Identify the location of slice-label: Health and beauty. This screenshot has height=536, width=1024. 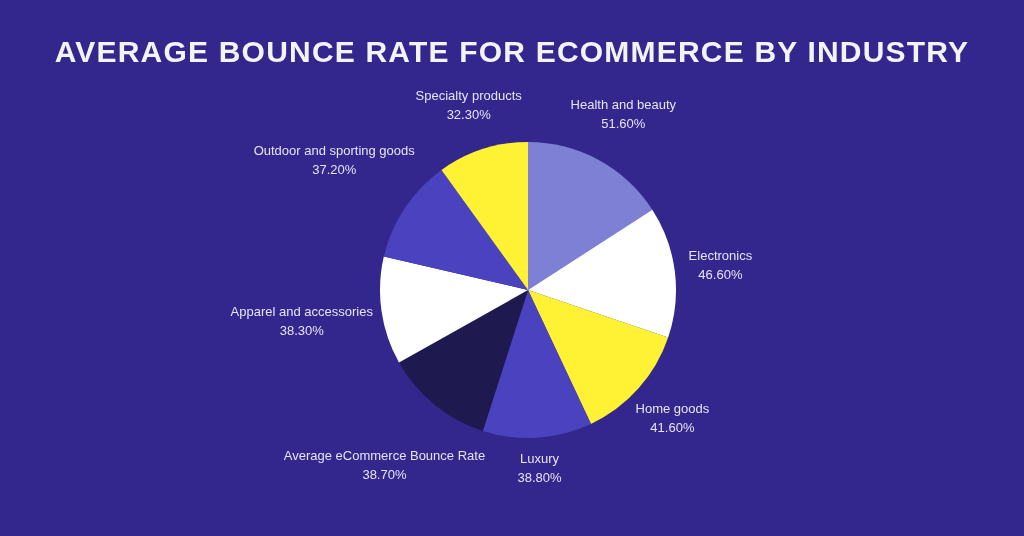
(623, 104).